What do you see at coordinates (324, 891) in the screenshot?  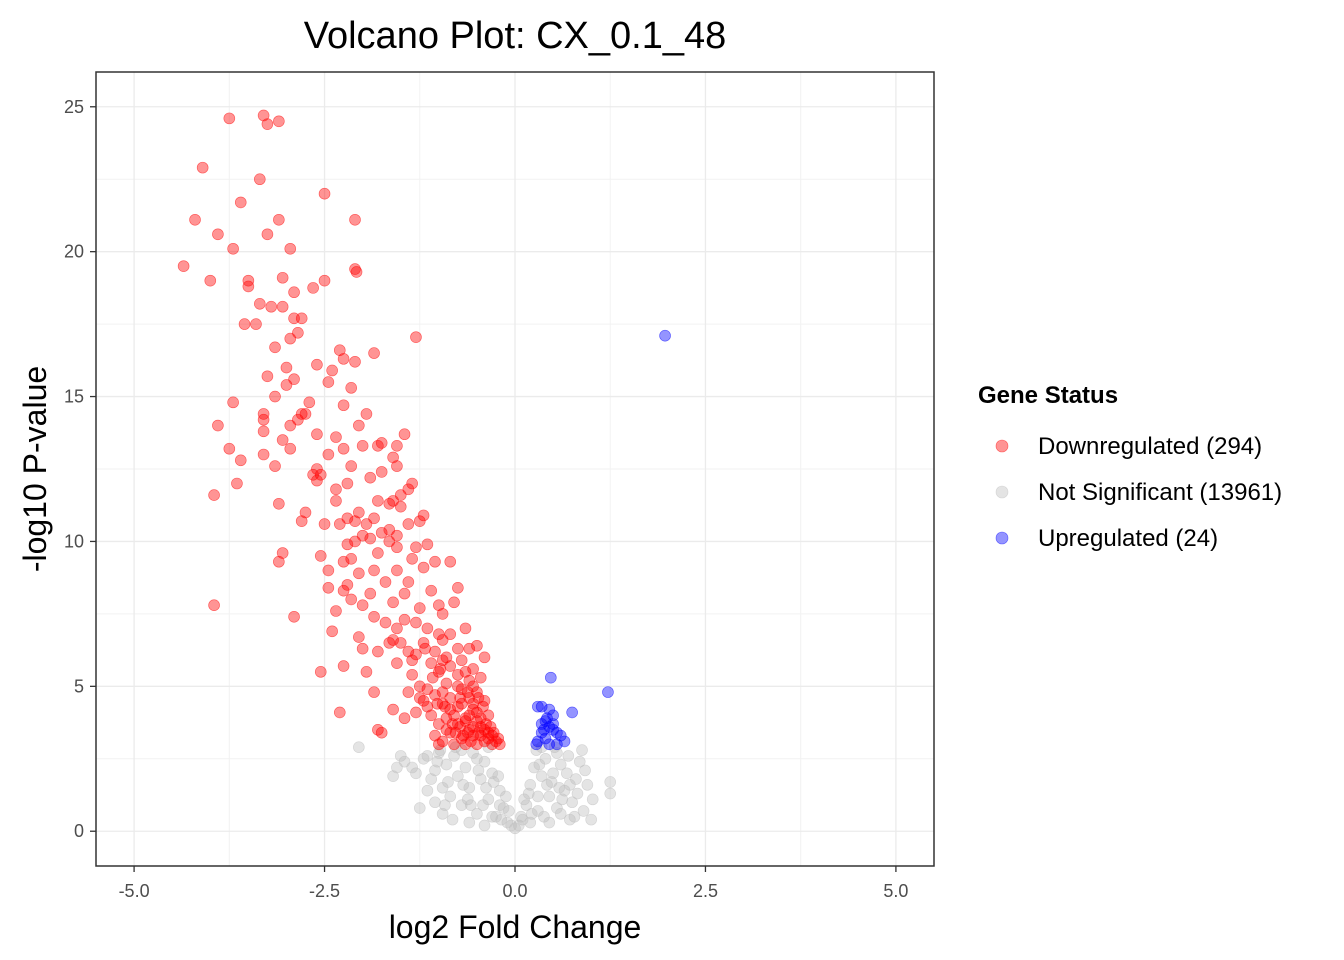 I see `x-tick-label: -2.5` at bounding box center [324, 891].